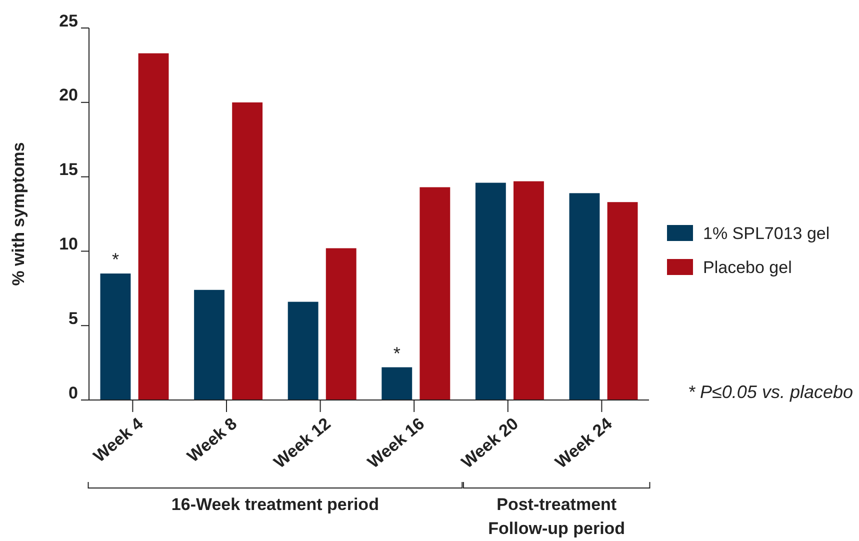  Describe the element at coordinates (68, 244) in the screenshot. I see `y-tick-label: 10` at that location.